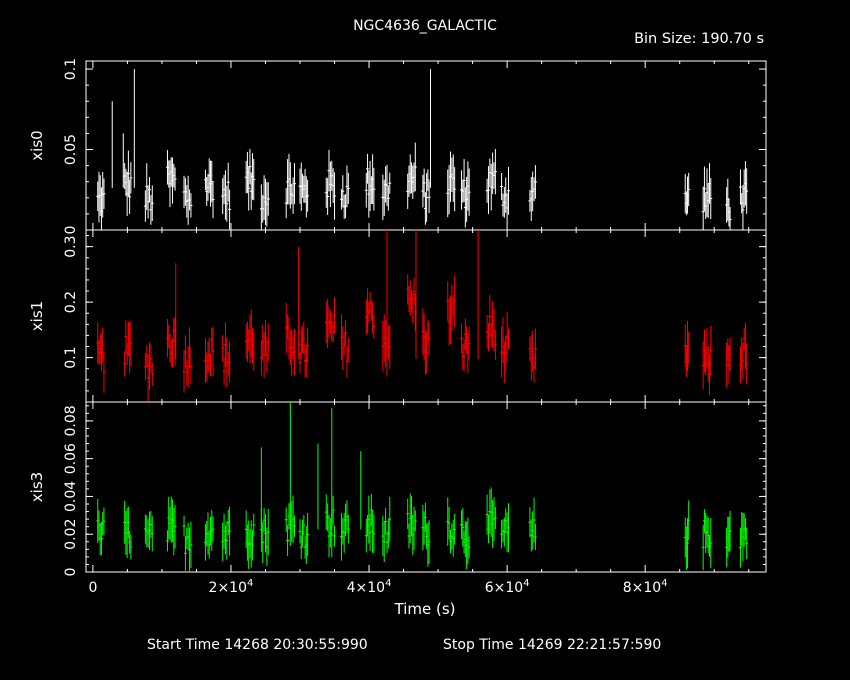 This screenshot has height=680, width=850. Describe the element at coordinates (71, 302) in the screenshot. I see `y-tick-label: 0.2` at that location.